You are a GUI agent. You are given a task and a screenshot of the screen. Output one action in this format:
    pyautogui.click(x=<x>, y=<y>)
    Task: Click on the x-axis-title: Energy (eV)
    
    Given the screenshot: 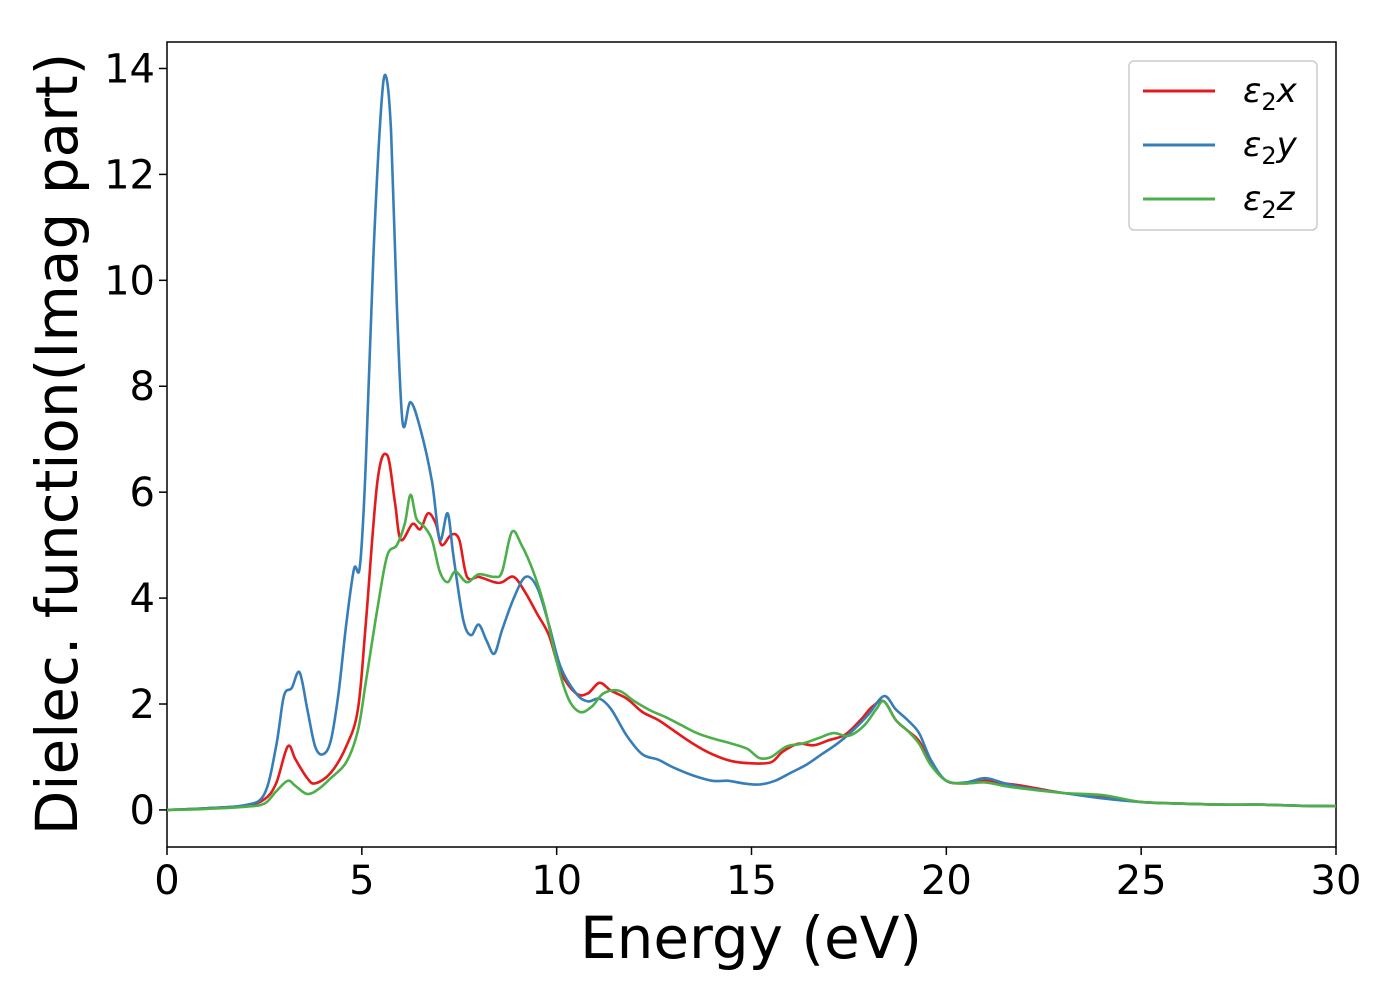 What is the action you would take?
    pyautogui.click(x=751, y=938)
    